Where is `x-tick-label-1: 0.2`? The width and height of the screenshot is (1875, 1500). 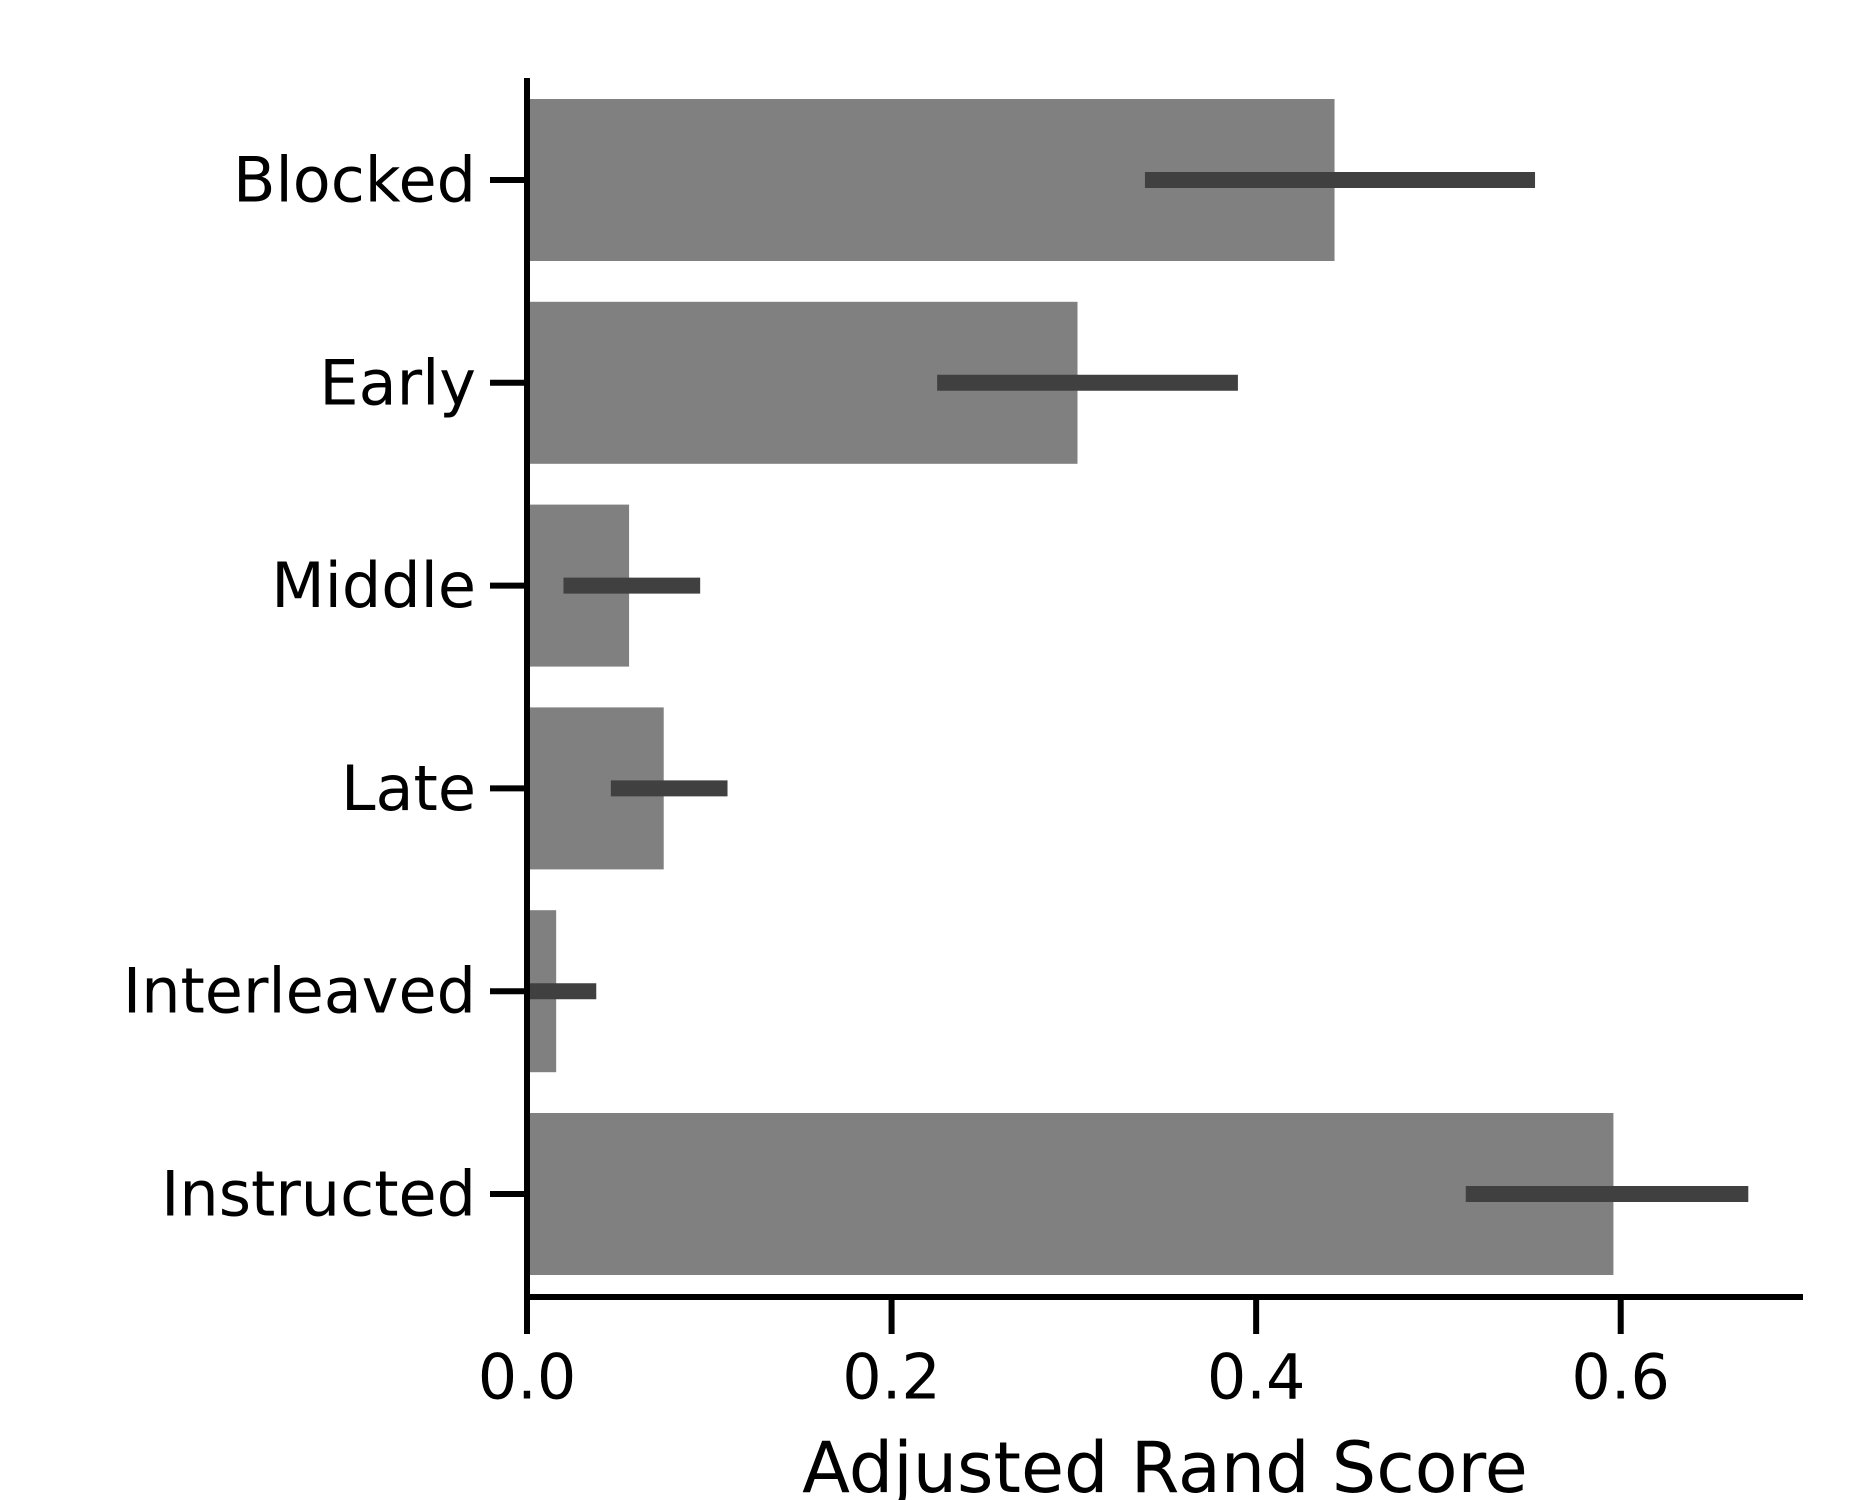 x-tick-label-1: 0.2 is located at coordinates (891, 1376).